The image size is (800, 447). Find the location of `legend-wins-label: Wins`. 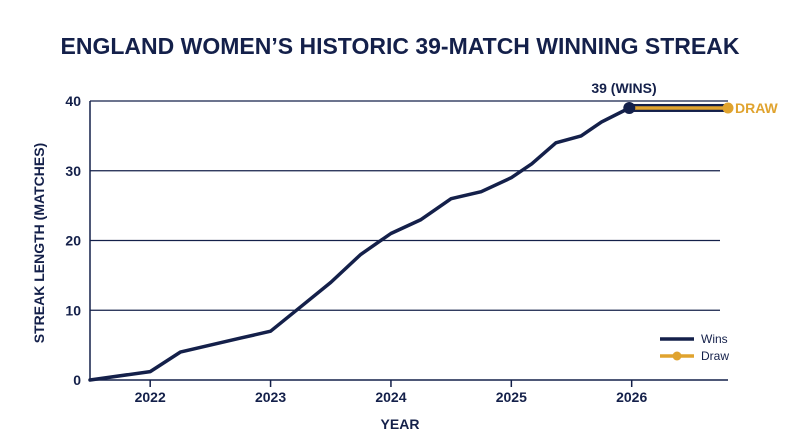

legend-wins-label: Wins is located at coordinates (714, 339).